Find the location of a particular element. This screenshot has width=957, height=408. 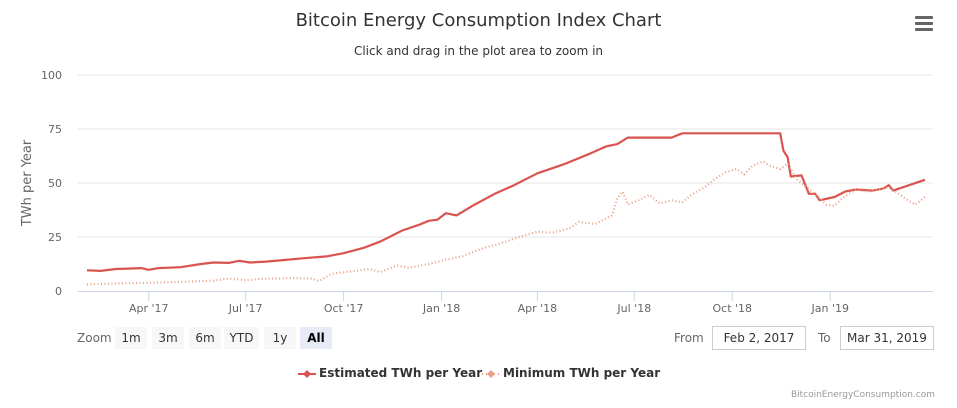

y-tick-label: 25 is located at coordinates (55, 237).